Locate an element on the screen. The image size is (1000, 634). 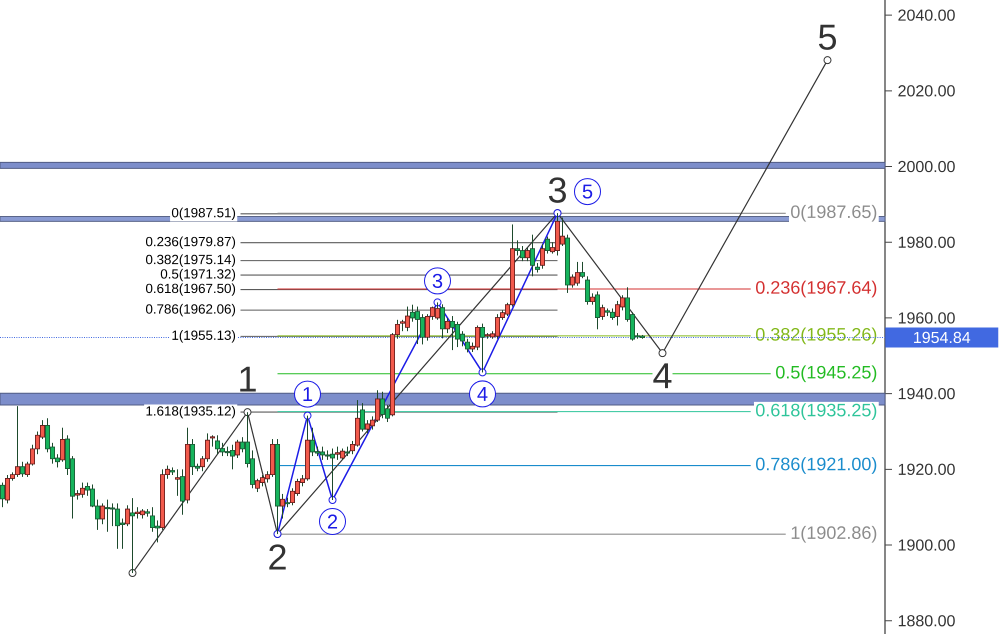
y-tick-label: 1940.00 is located at coordinates (926, 394).